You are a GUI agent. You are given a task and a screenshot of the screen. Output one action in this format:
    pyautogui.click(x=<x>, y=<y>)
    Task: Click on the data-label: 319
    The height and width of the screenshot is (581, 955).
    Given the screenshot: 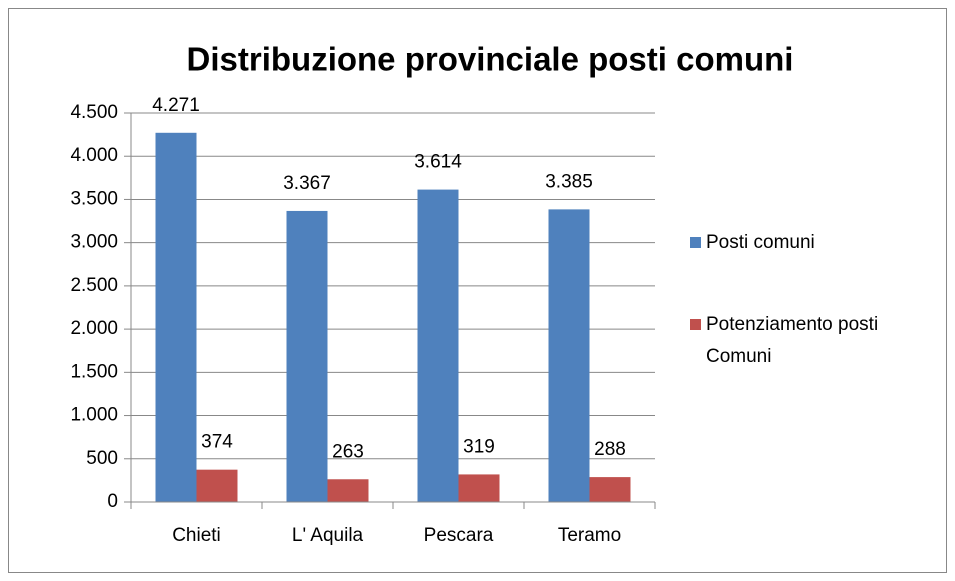 What is the action you would take?
    pyautogui.click(x=479, y=446)
    